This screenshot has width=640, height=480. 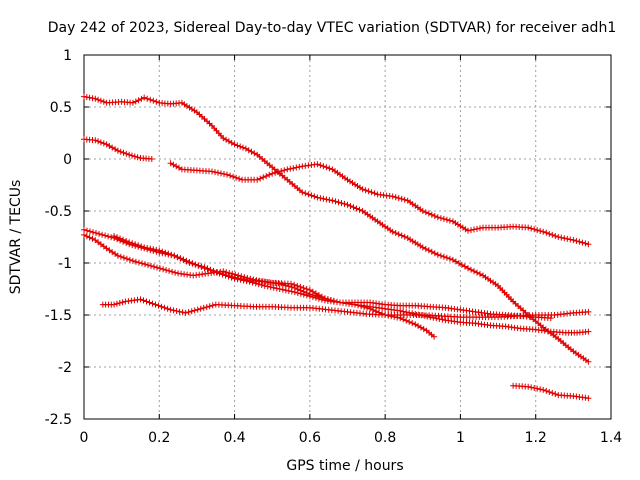 What do you see at coordinates (84, 438) in the screenshot?
I see `x-tick-label: 0` at bounding box center [84, 438].